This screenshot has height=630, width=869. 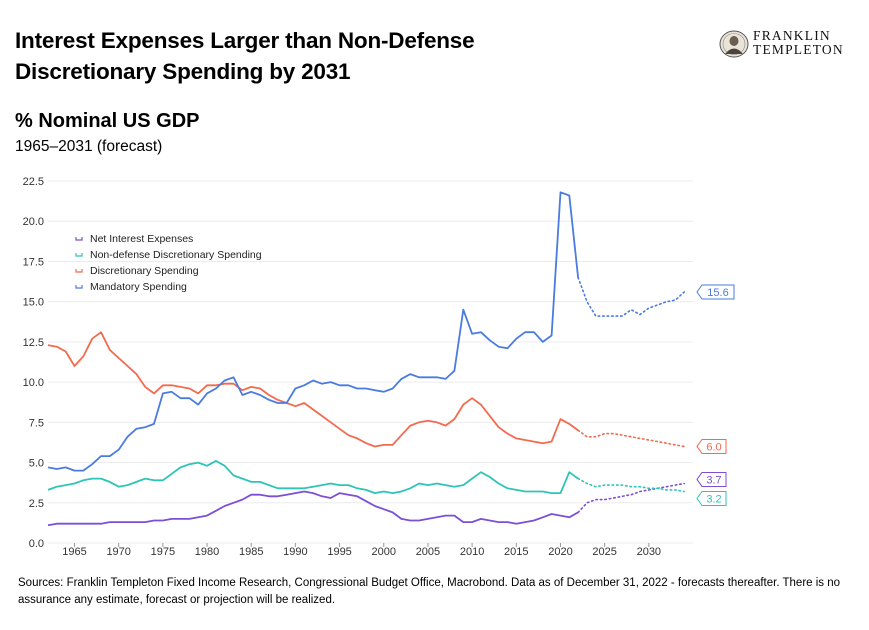 What do you see at coordinates (33, 343) in the screenshot?
I see `y-tick-label: 12.5` at bounding box center [33, 343].